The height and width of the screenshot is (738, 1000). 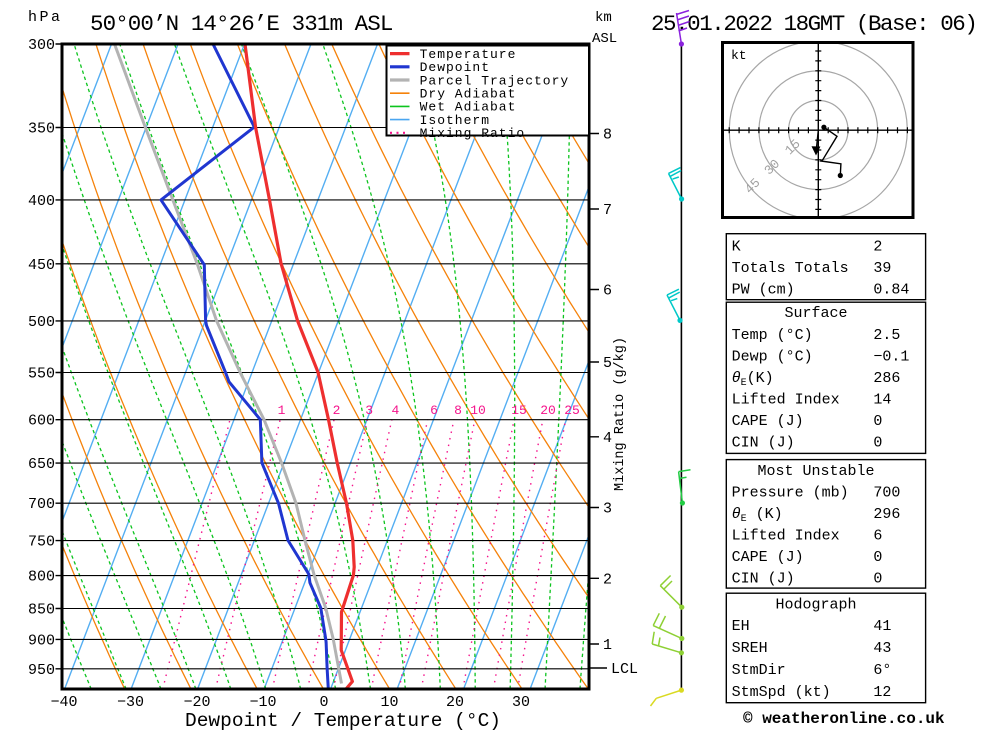 I want to click on svg-text: 850, so click(x=41, y=610).